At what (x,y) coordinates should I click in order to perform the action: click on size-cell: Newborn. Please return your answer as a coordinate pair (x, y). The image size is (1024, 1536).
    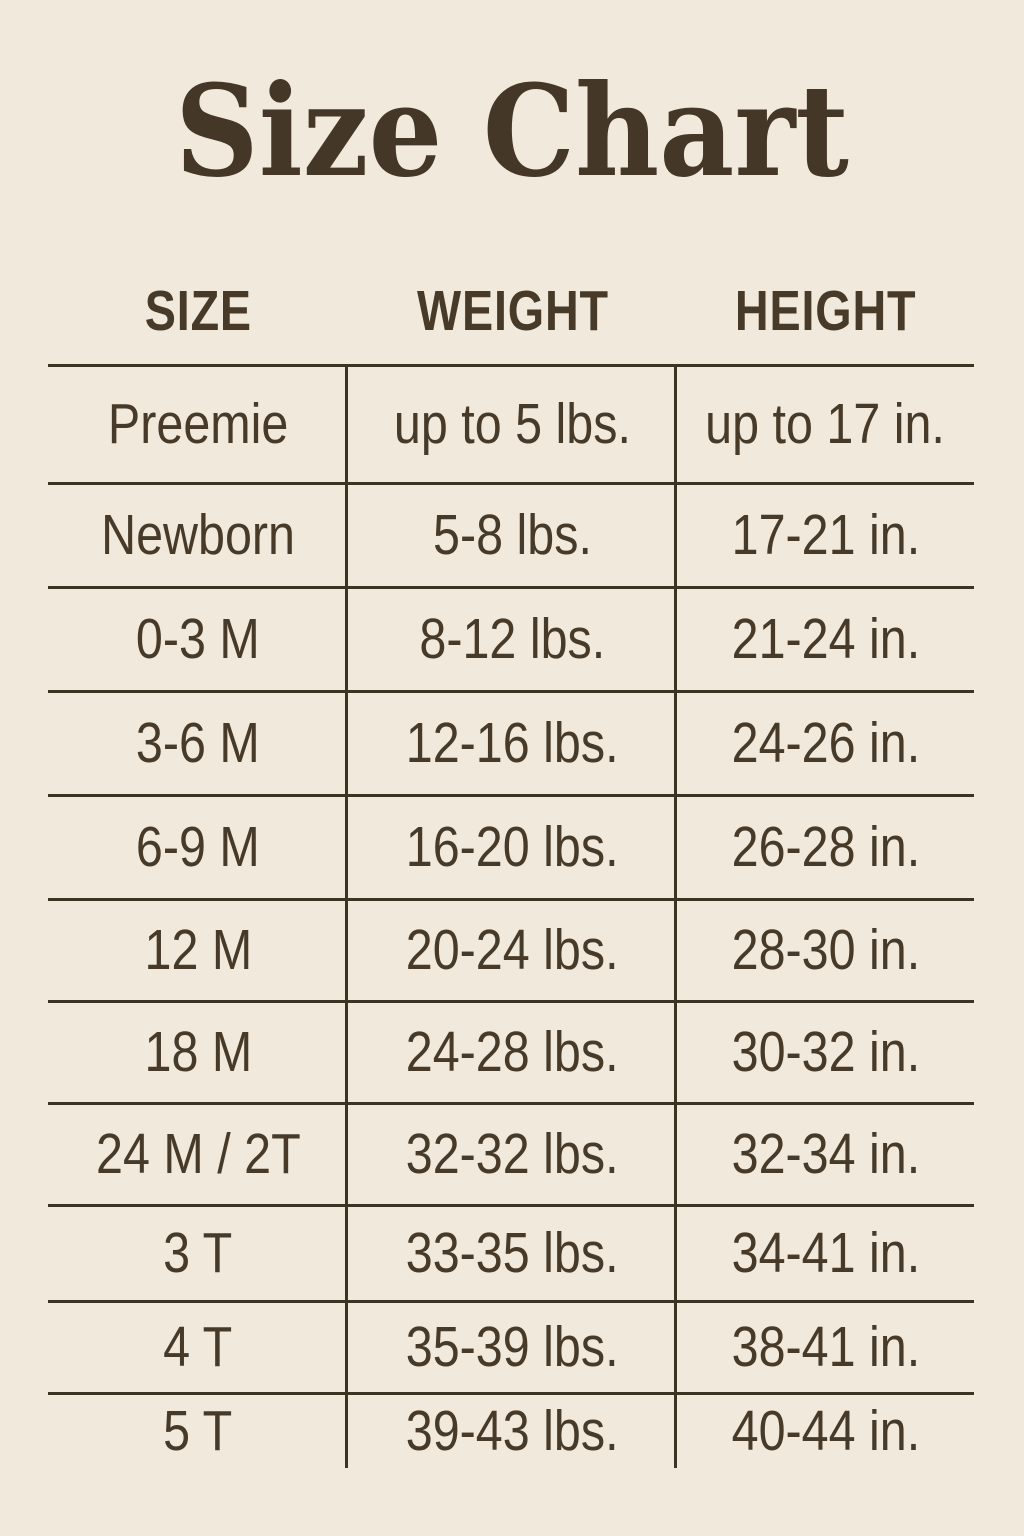
    Looking at the image, I should click on (198, 535).